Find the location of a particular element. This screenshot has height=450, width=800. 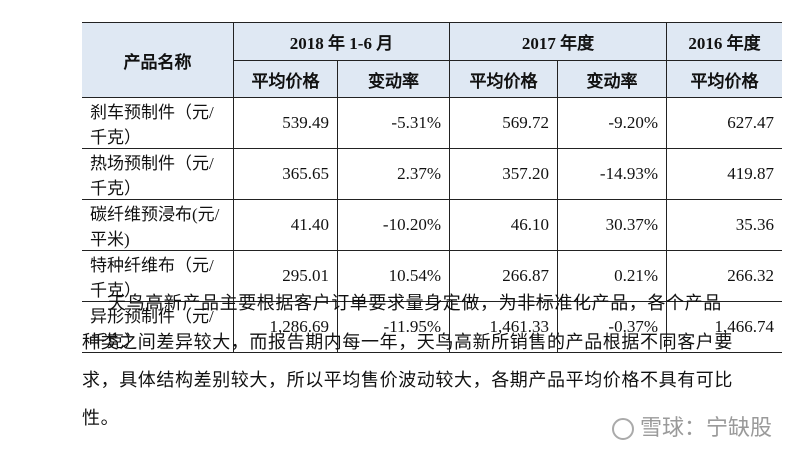

value-cell: 365.65 is located at coordinates (285, 174).